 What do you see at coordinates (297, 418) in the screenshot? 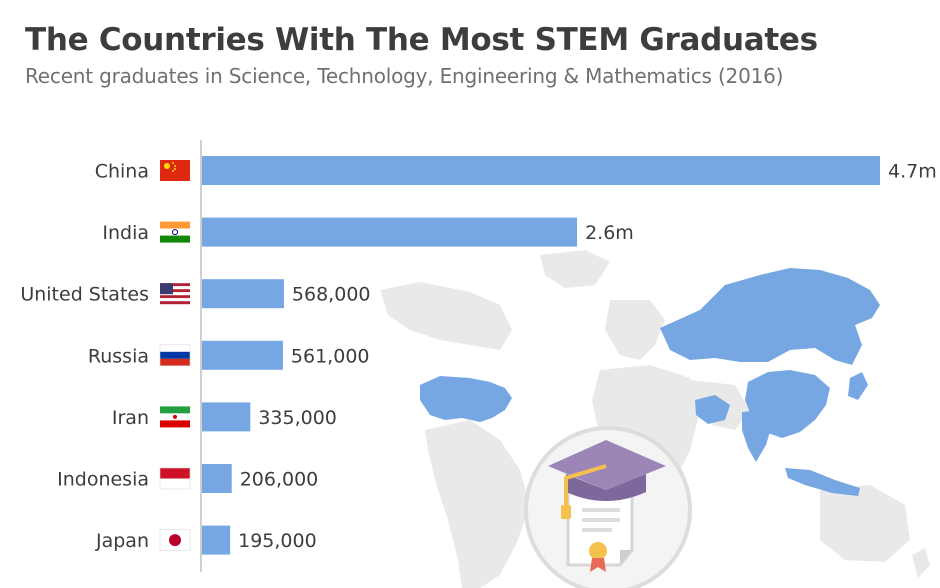
I see `value-label: 335,000` at bounding box center [297, 418].